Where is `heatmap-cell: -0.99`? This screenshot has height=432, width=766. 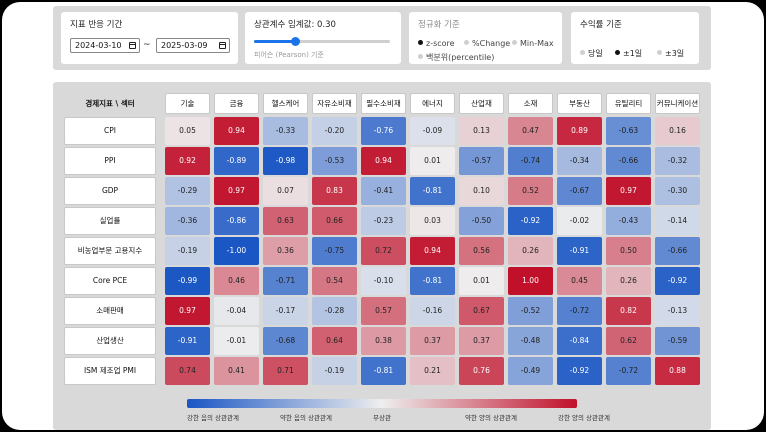 heatmap-cell: -0.99 is located at coordinates (187, 281).